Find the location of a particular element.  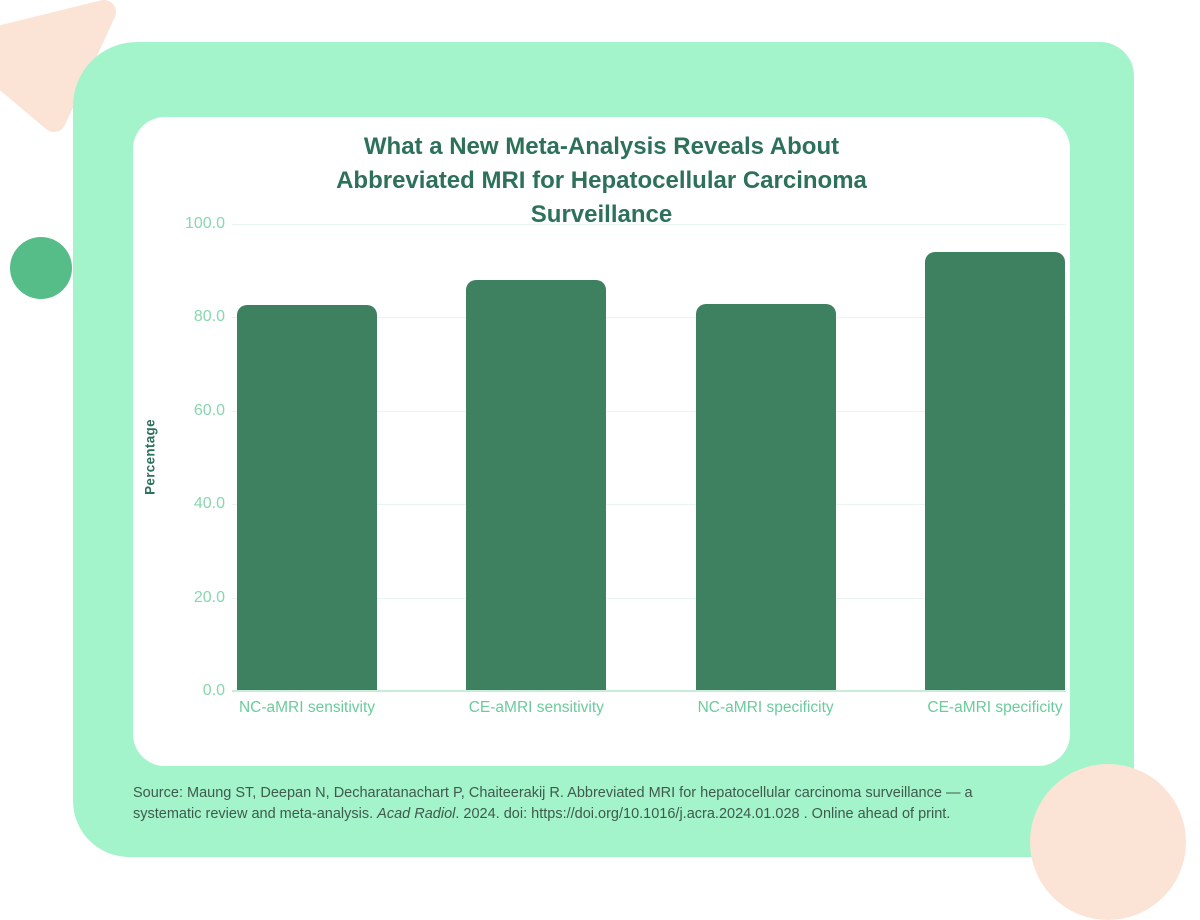

green-circle-decoration is located at coordinates (41, 268).